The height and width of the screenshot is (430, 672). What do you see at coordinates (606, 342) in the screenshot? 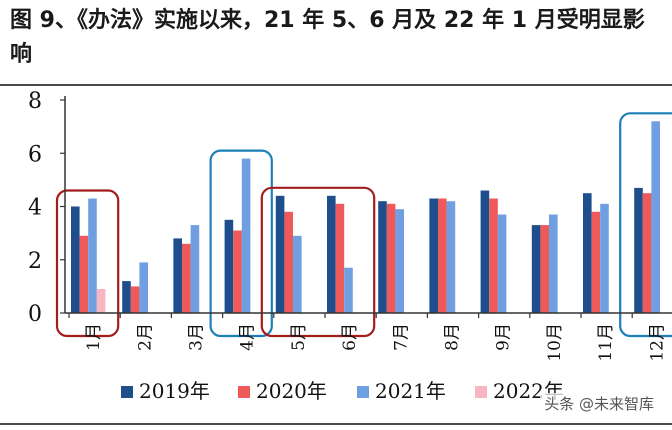
I see `x-tick-label-11: 11月` at bounding box center [606, 342].